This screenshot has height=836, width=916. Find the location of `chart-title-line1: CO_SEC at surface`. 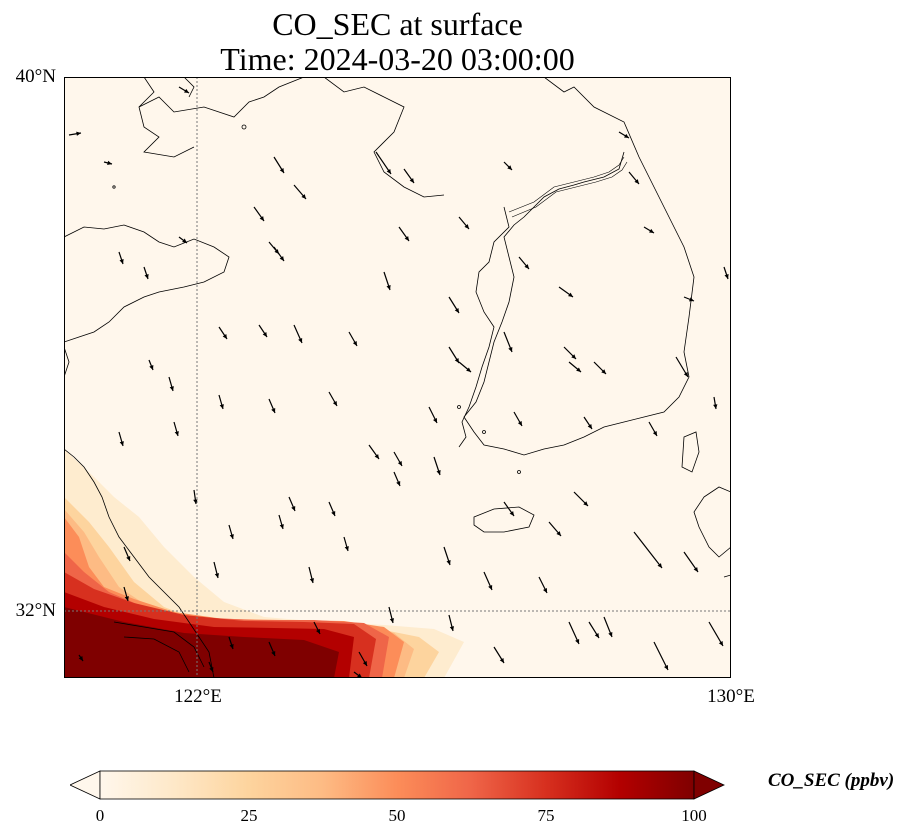

chart-title-line1: CO_SEC at surface is located at coordinates (397, 24).